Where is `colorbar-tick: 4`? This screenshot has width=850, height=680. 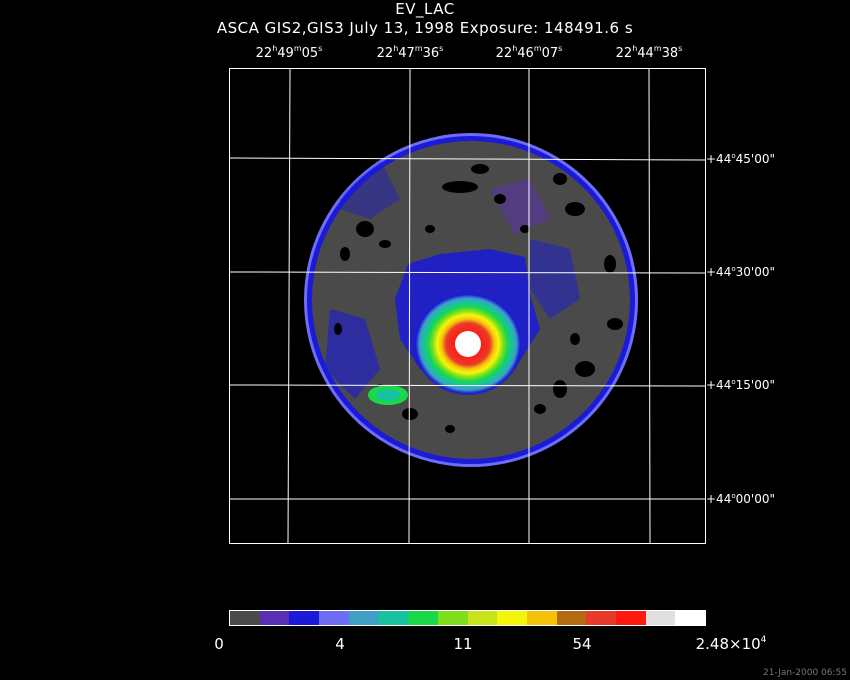
colorbar-tick: 4 is located at coordinates (340, 644).